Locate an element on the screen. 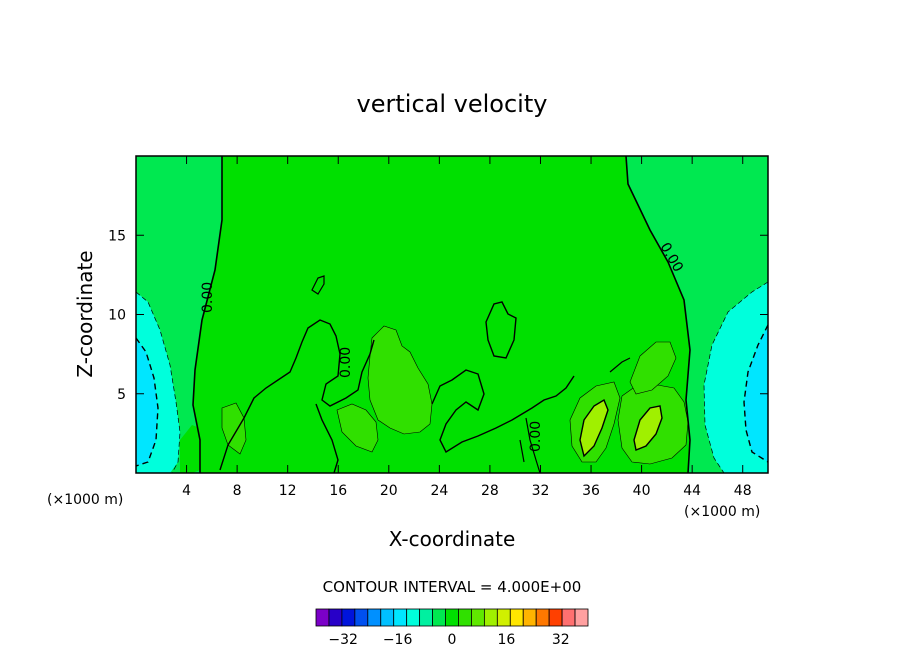  zero-contour-ridge is located at coordinates (397, 396).